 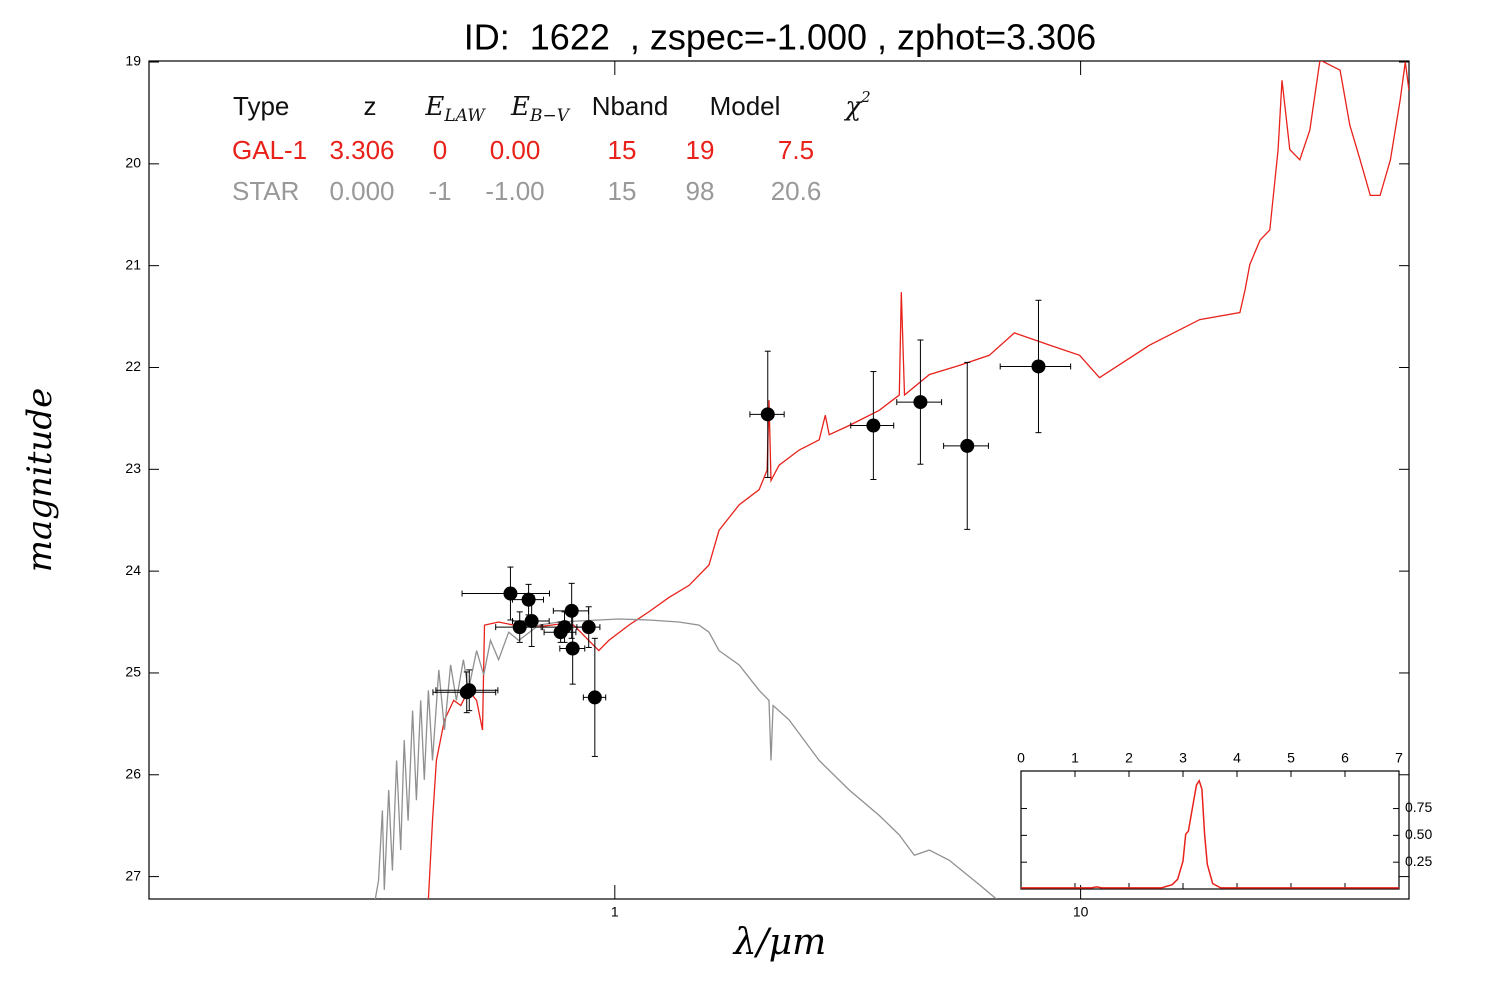 I want to click on y-tick-label: 26, so click(x=133, y=773).